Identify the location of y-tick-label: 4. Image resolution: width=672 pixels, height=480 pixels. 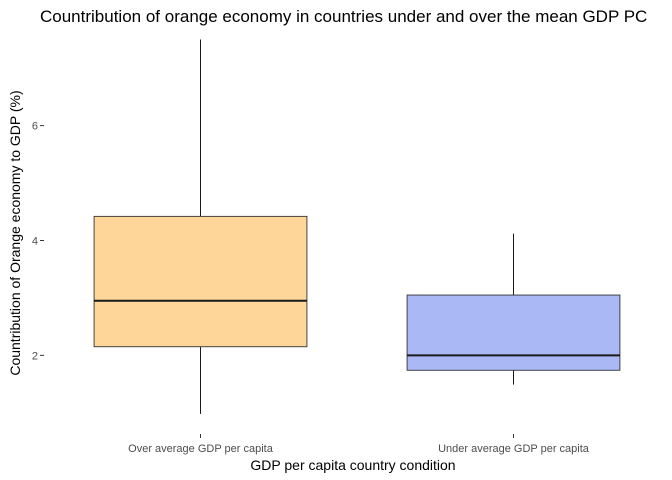
(35, 241).